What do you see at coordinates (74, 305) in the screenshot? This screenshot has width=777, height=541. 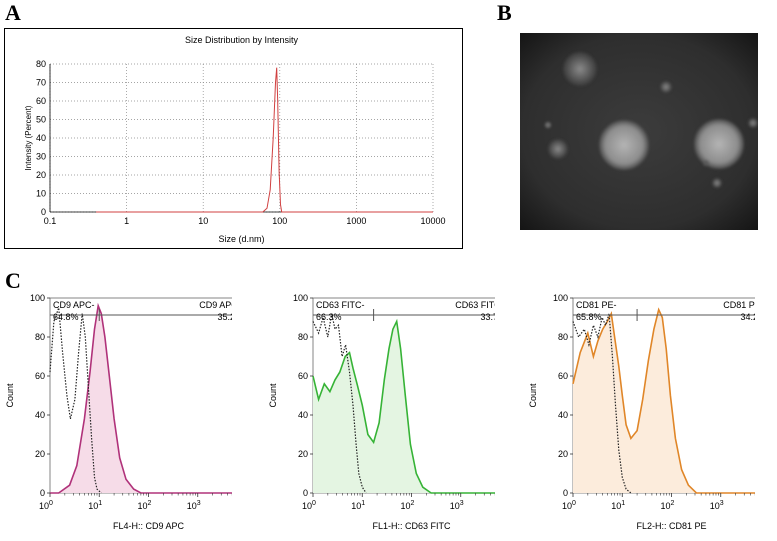 I see `facs1-gate-neg-label: CD9 APC-` at bounding box center [74, 305].